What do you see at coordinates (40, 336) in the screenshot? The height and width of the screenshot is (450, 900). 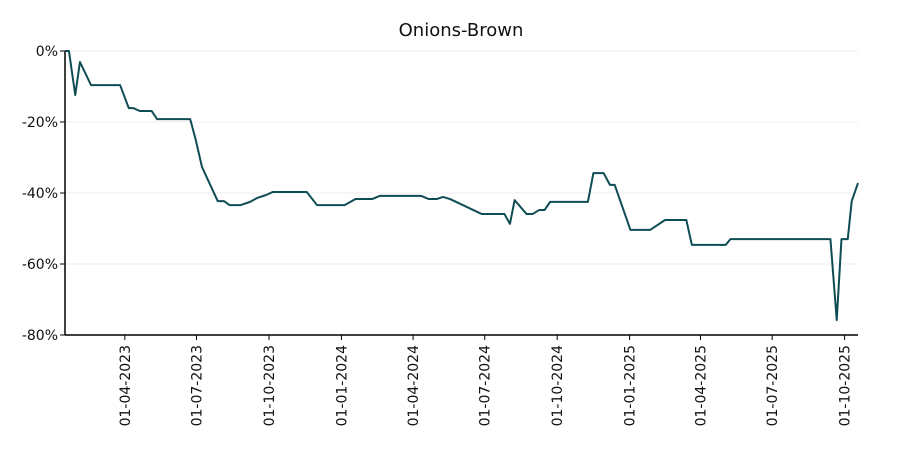 I see `y-tick-label: -80%` at bounding box center [40, 336].